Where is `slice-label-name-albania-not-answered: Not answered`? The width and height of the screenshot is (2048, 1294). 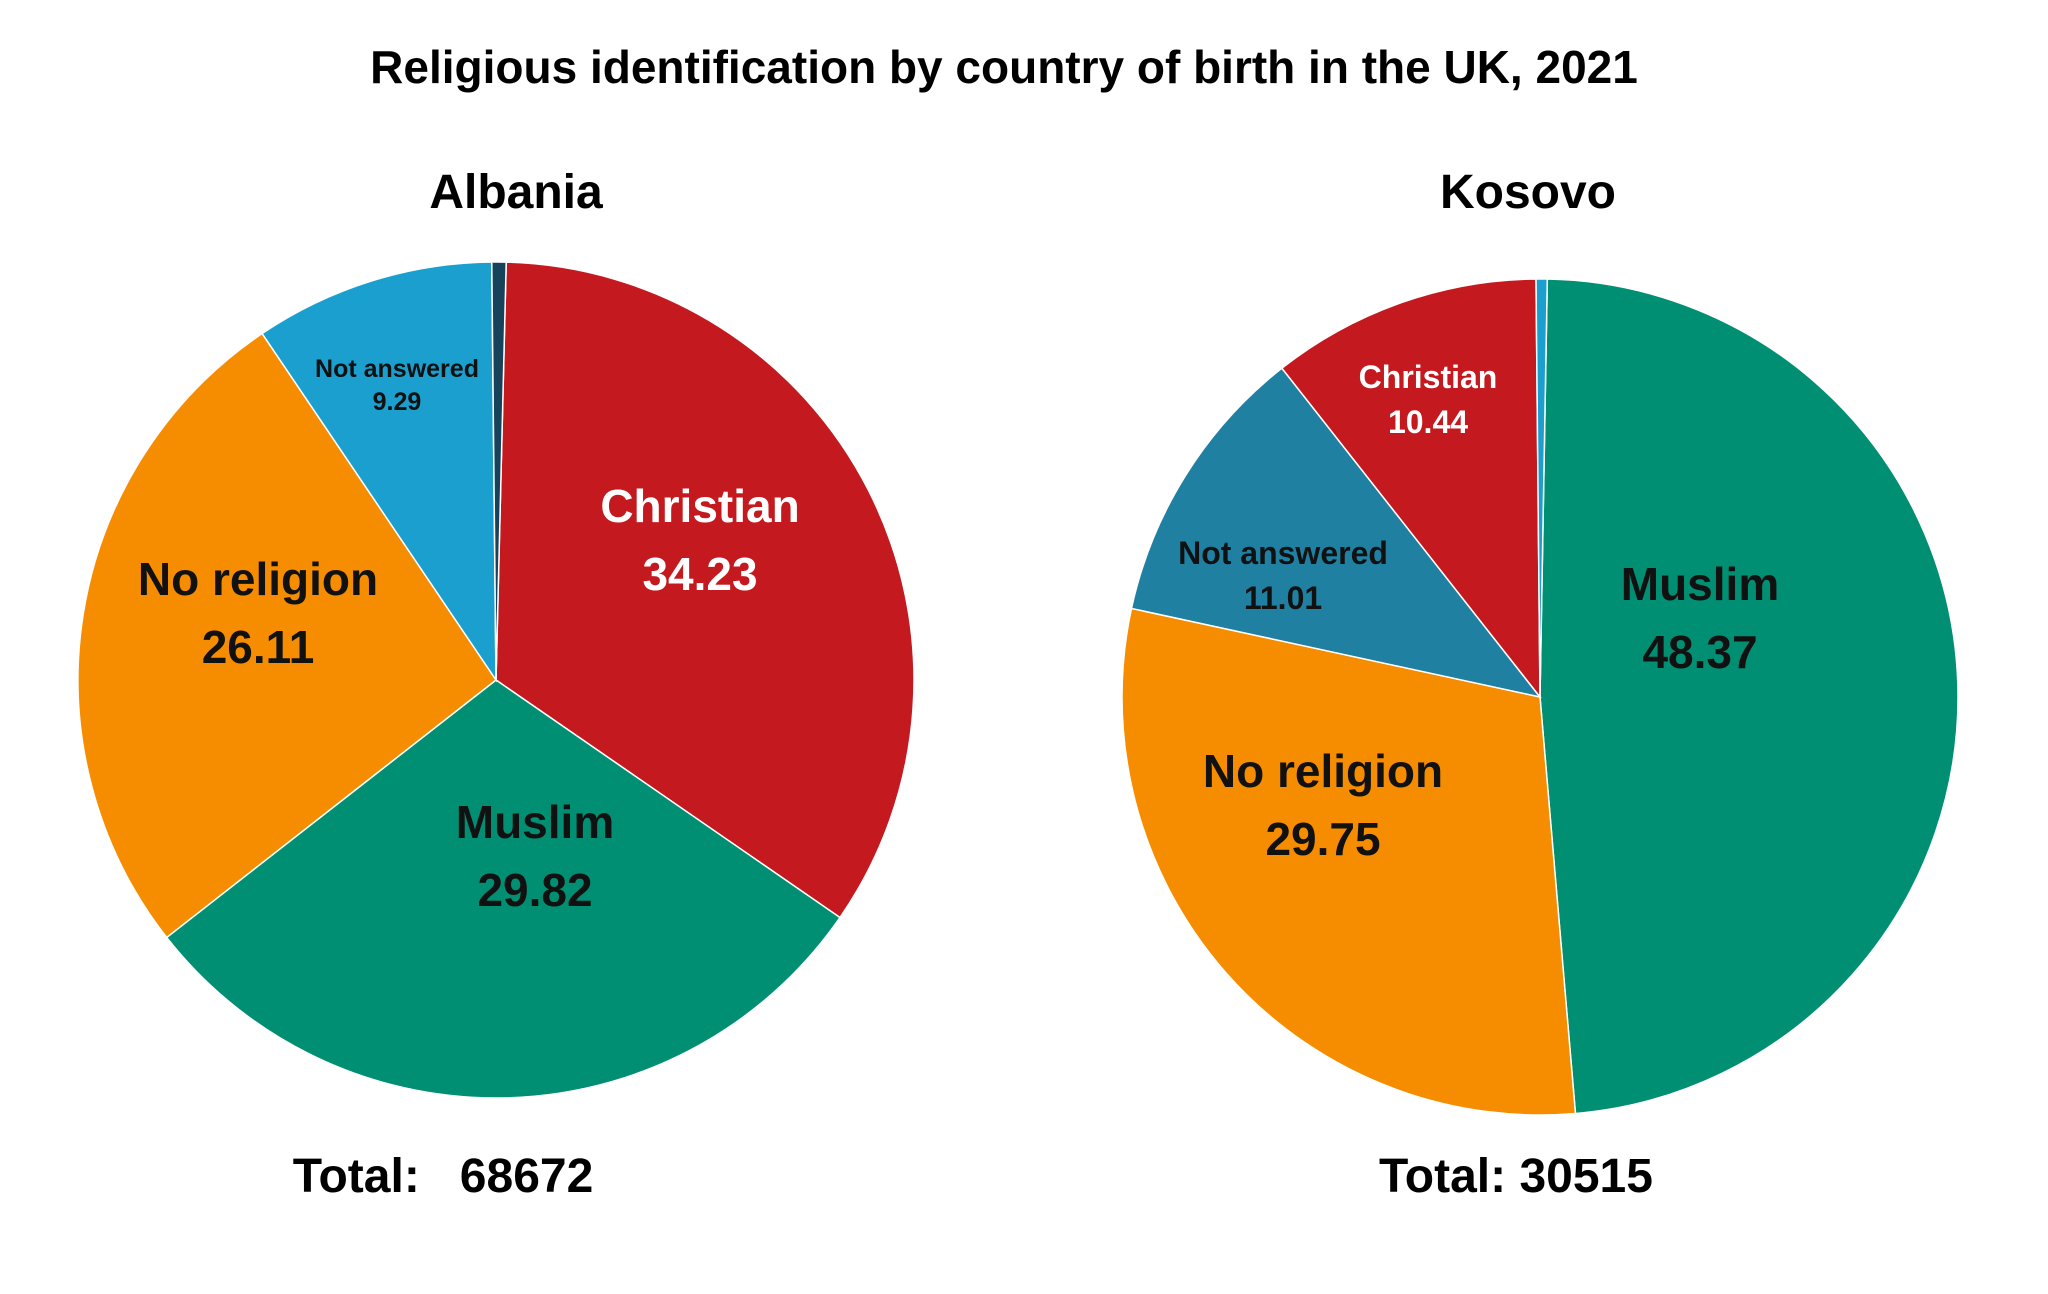 slice-label-name-albania-not-answered: Not answered is located at coordinates (397, 369).